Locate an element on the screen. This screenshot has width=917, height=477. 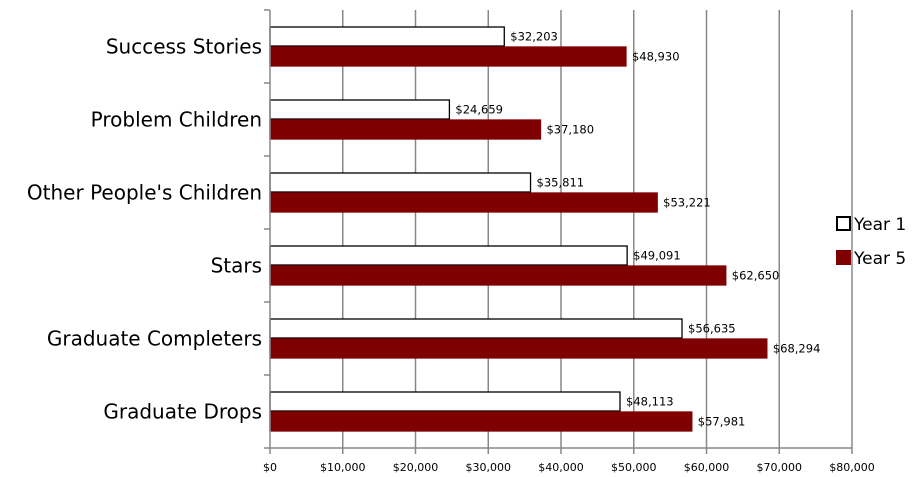
category-label: Success Stories is located at coordinates (184, 47).